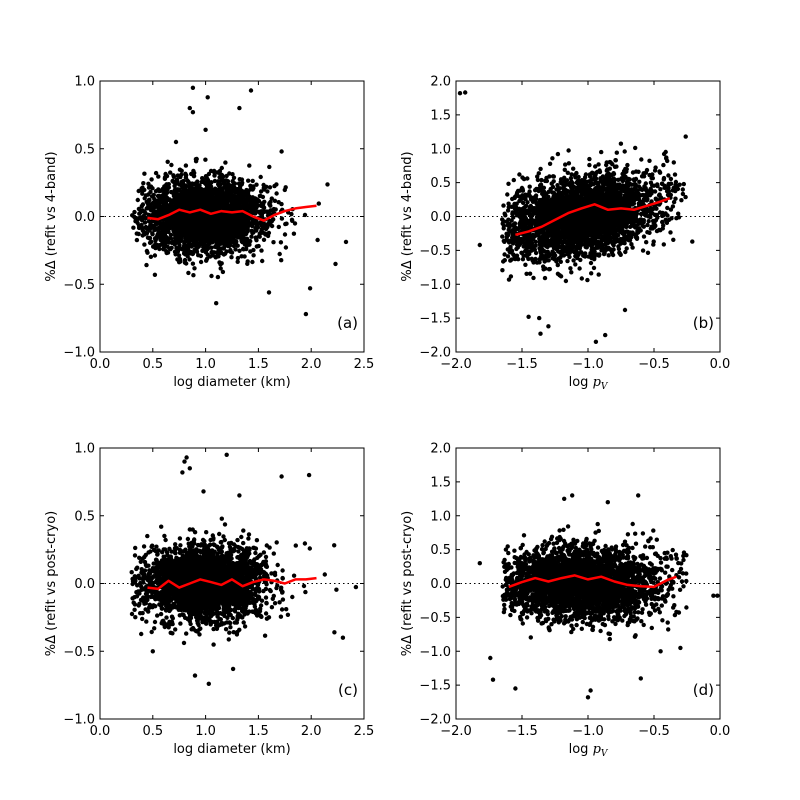 The height and width of the screenshot is (800, 800). What do you see at coordinates (79, 285) in the screenshot?
I see `y-tick-label: −0.5` at bounding box center [79, 285].